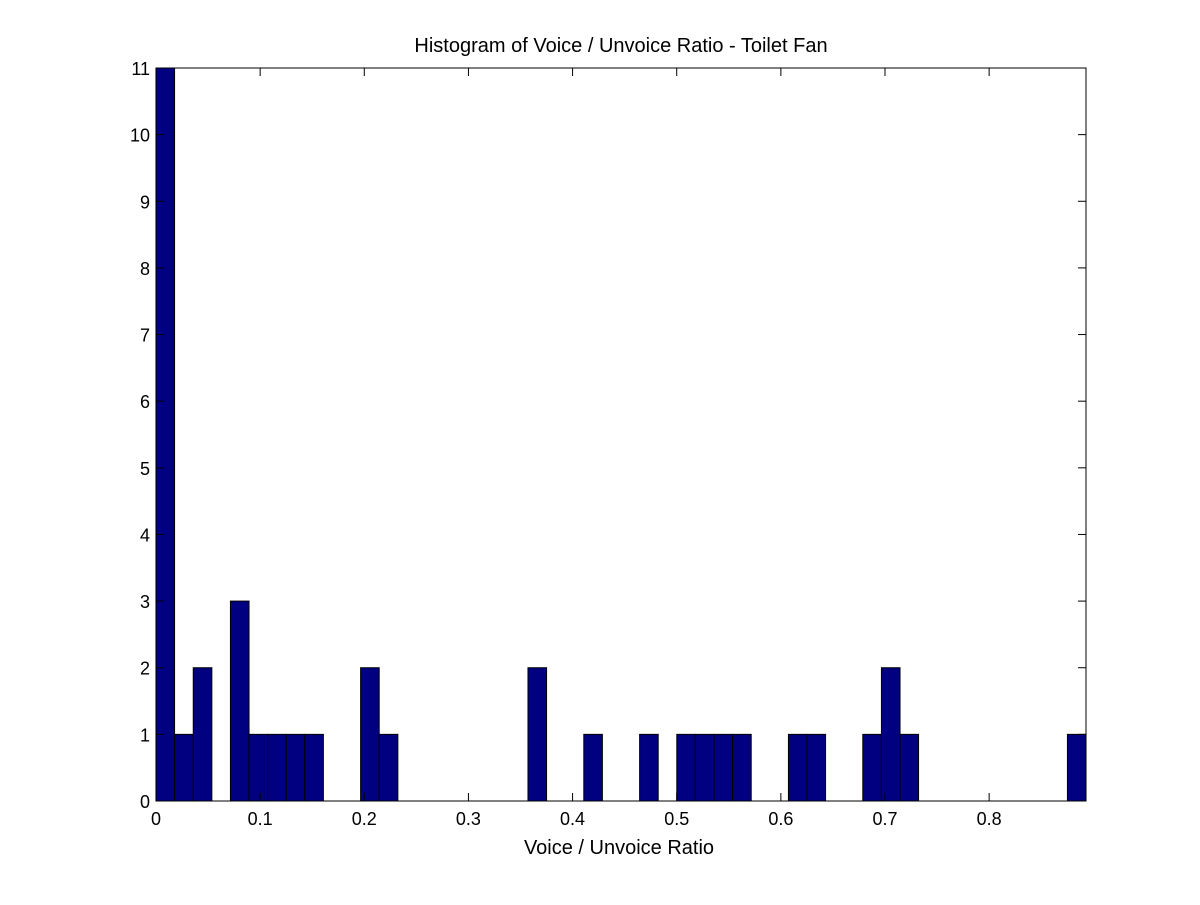 The height and width of the screenshot is (905, 1200). Describe the element at coordinates (145, 669) in the screenshot. I see `y-tick-label: 2` at that location.